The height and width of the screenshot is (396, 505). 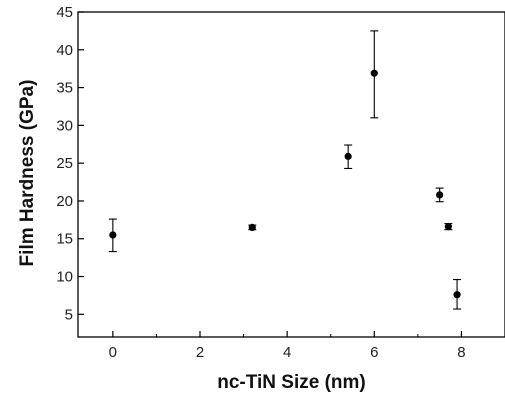 What do you see at coordinates (64, 125) in the screenshot?
I see `y-tick-label: 30` at bounding box center [64, 125].